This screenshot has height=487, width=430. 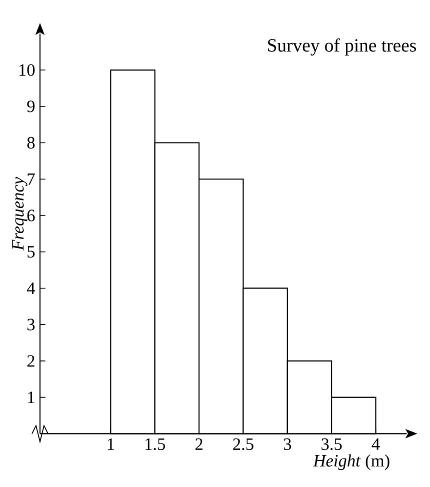 I want to click on x-tick-label: 2.5, so click(x=243, y=444).